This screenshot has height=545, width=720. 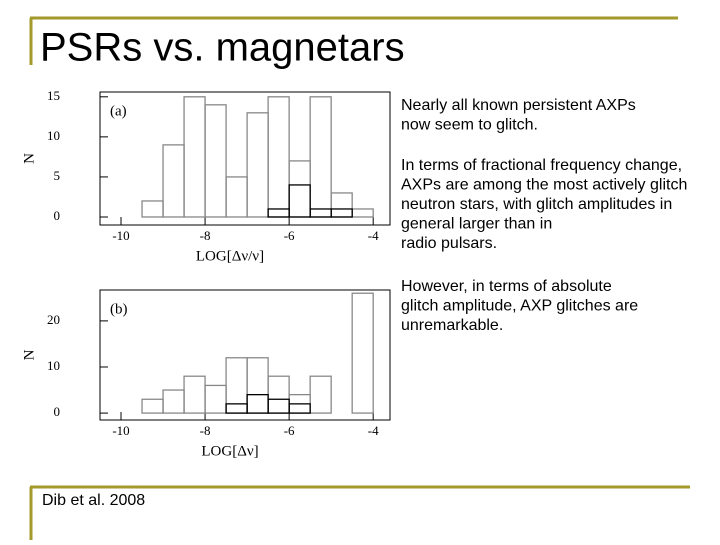 What do you see at coordinates (57, 175) in the screenshot?
I see `y-tick-label: 5` at bounding box center [57, 175].